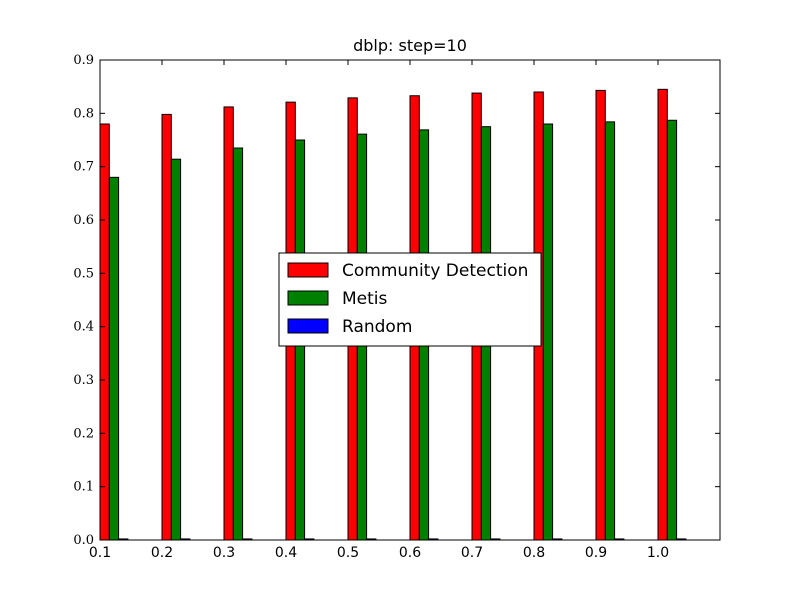 This screenshot has height=605, width=800. What do you see at coordinates (83, 433) in the screenshot?
I see `ytick-label: 0.2` at bounding box center [83, 433].